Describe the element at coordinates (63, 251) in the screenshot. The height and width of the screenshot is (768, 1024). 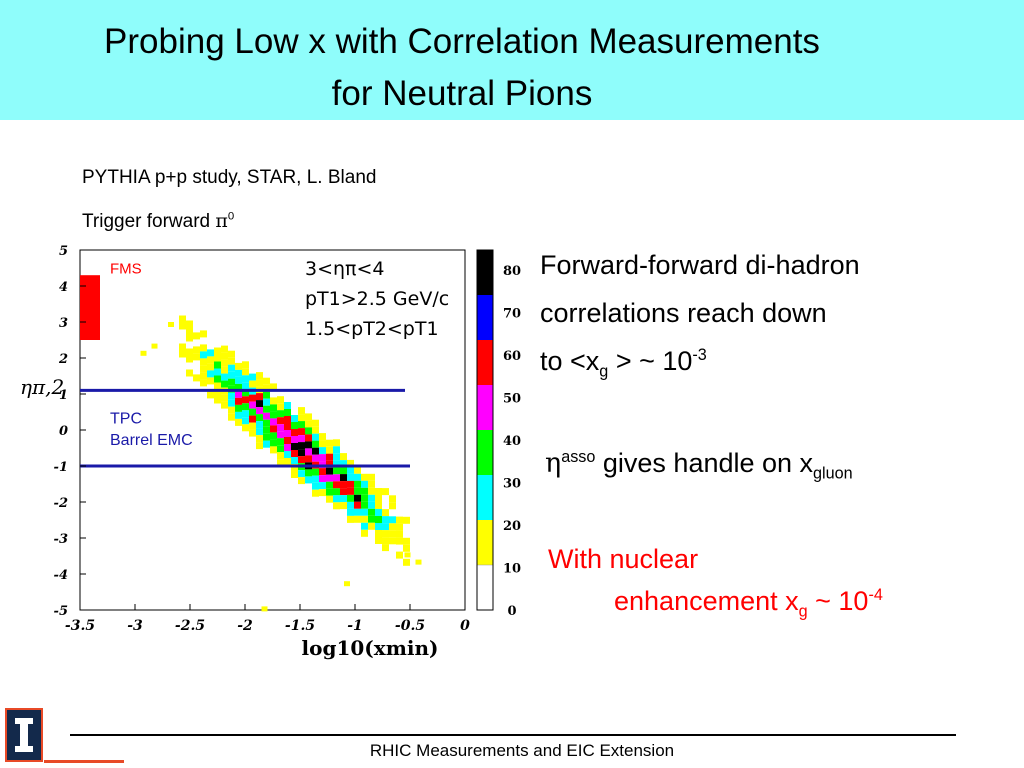
I see `y-tick-label: 5` at that location.